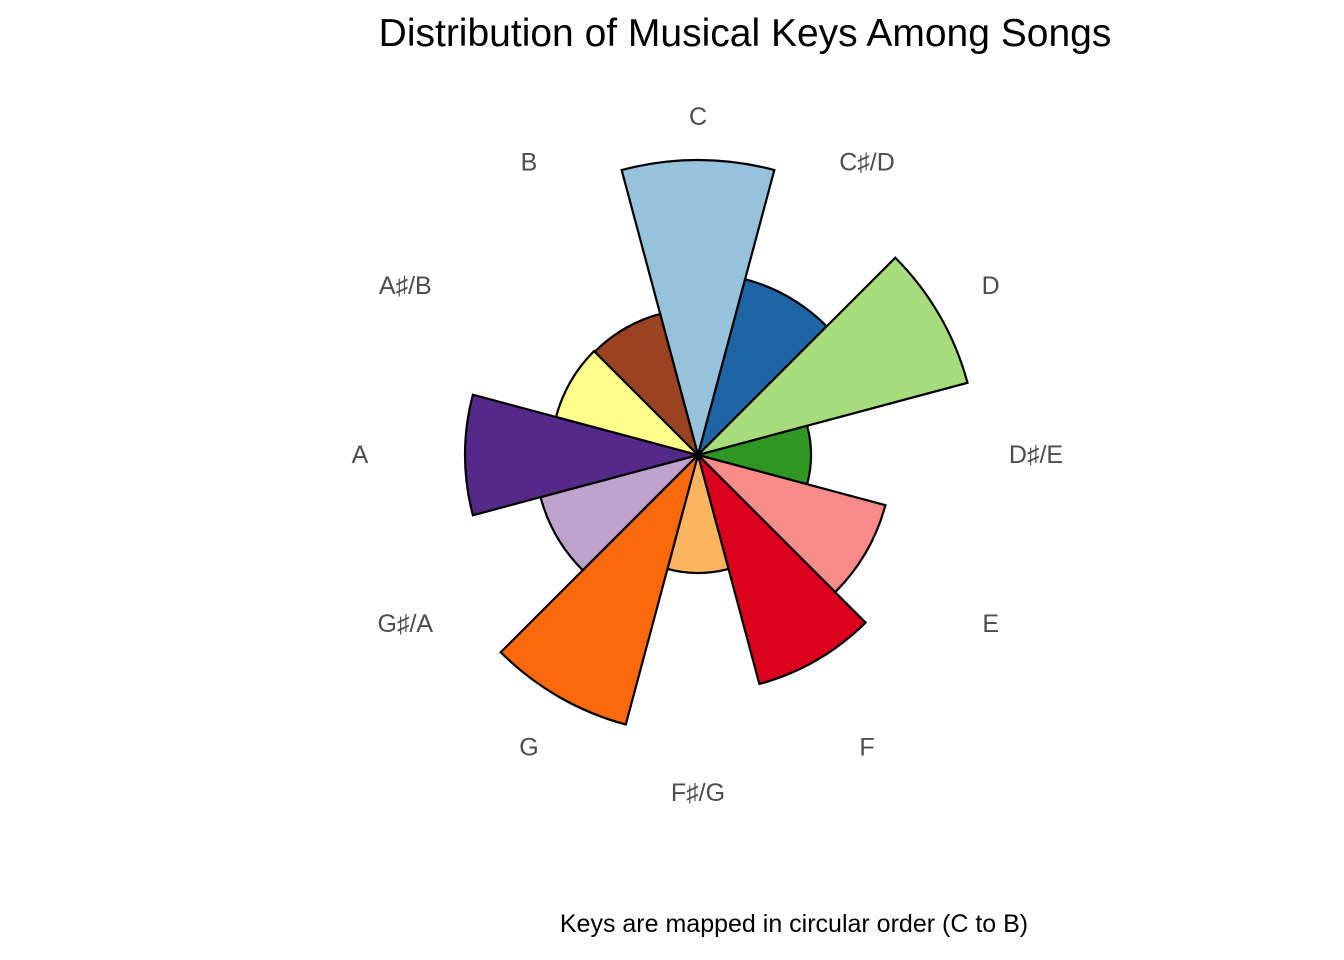 This screenshot has width=1344, height=960. What do you see at coordinates (360, 455) in the screenshot?
I see `key-label-10: A` at bounding box center [360, 455].